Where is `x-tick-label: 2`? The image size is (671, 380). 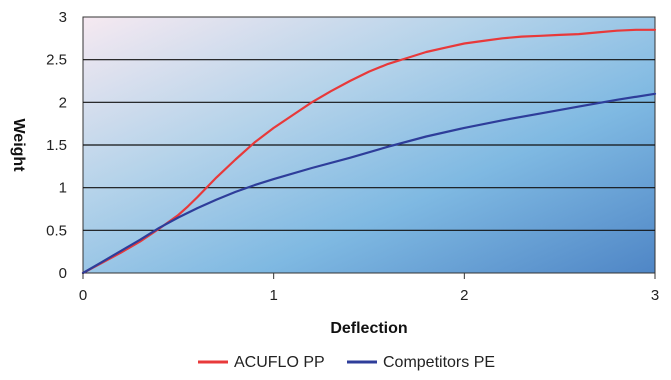
x-tick-label: 2 is located at coordinates (464, 295).